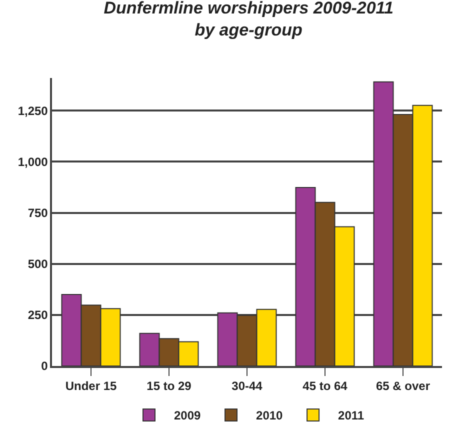 The image size is (452, 446). What do you see at coordinates (403, 386) in the screenshot?
I see `x-tick-label: 65 & over` at bounding box center [403, 386].